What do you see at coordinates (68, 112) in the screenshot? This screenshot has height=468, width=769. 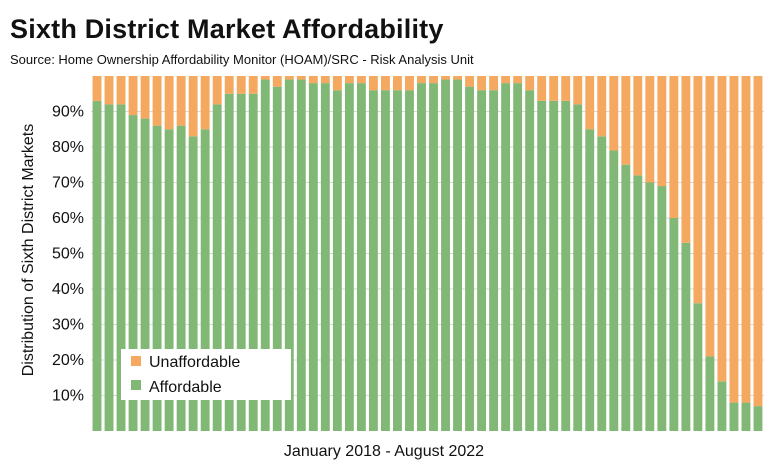 I see `y-tick-label: 90%` at bounding box center [68, 112].